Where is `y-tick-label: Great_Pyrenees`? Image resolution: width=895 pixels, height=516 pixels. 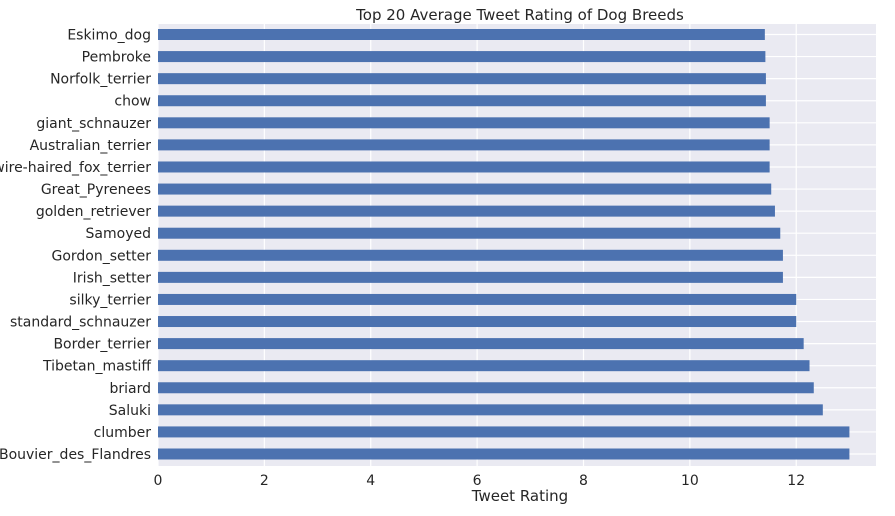
y-tick-label: Great_Pyrenees is located at coordinates (96, 190).